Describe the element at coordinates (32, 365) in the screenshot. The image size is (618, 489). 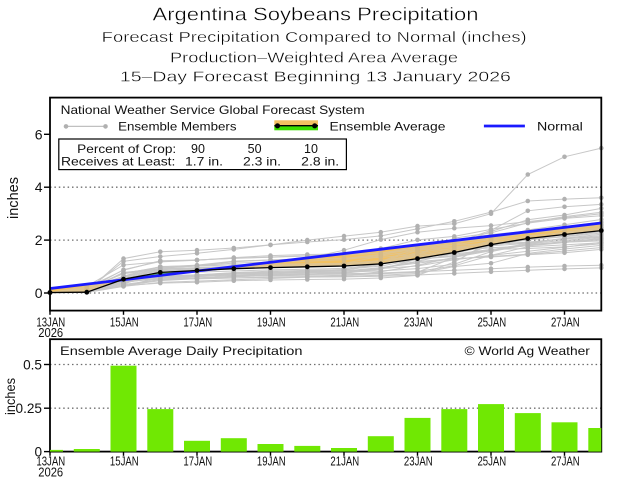
I see `svg-text: 0.5` at that location.